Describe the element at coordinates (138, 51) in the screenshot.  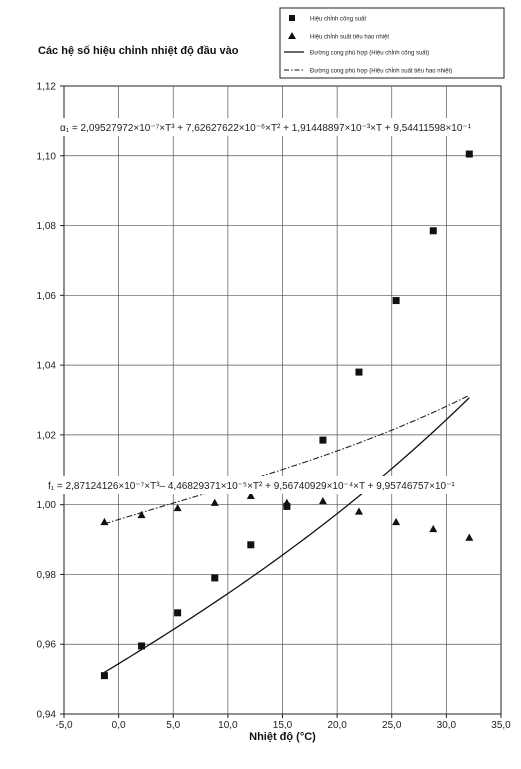
I see `chart-title: Các hệ số hiệu chỉnh nhiệt độ đầu vào` at that location.